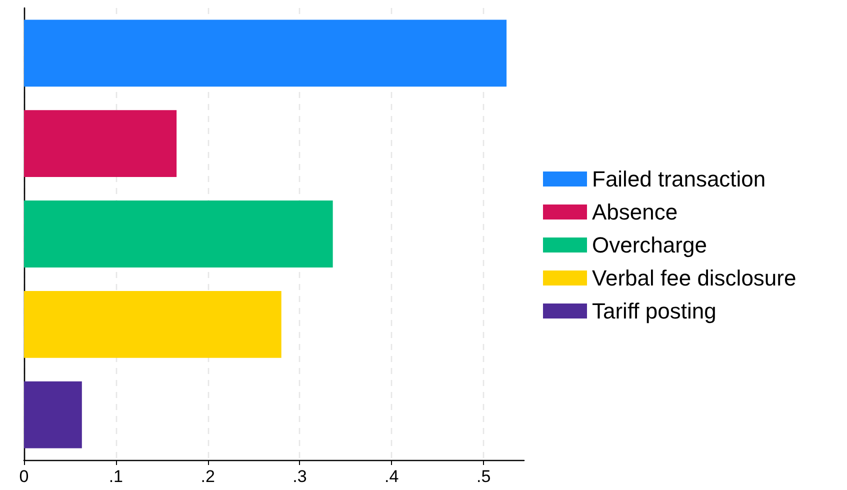 The image size is (847, 490). I want to click on x-tick-label: .4, so click(391, 476).